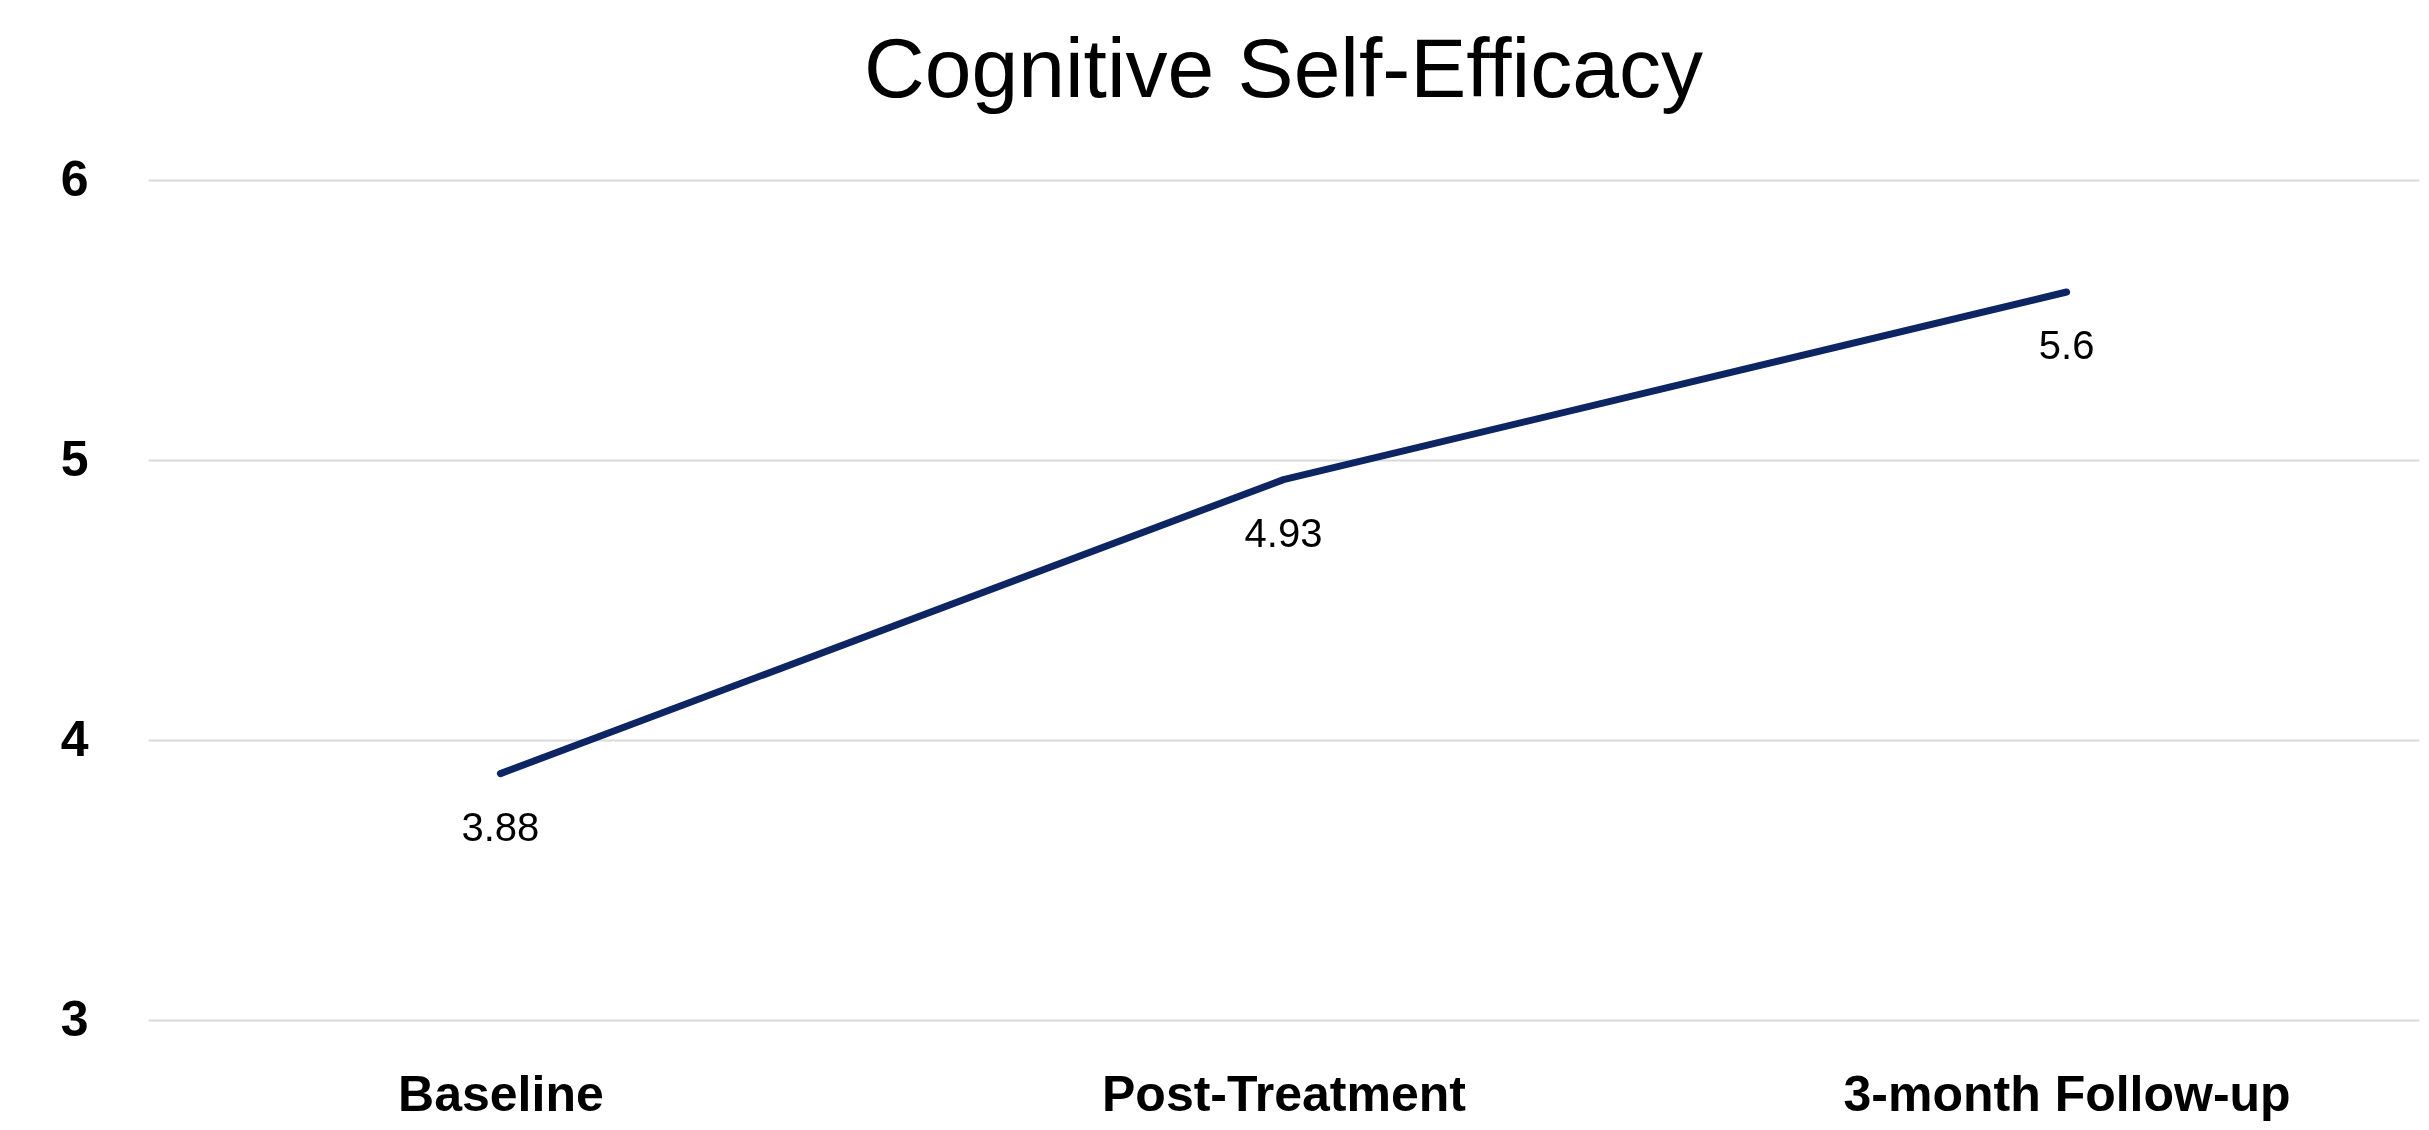 Image resolution: width=2429 pixels, height=1130 pixels. What do you see at coordinates (74, 1018) in the screenshot?
I see `y-tick-label: 3` at bounding box center [74, 1018].